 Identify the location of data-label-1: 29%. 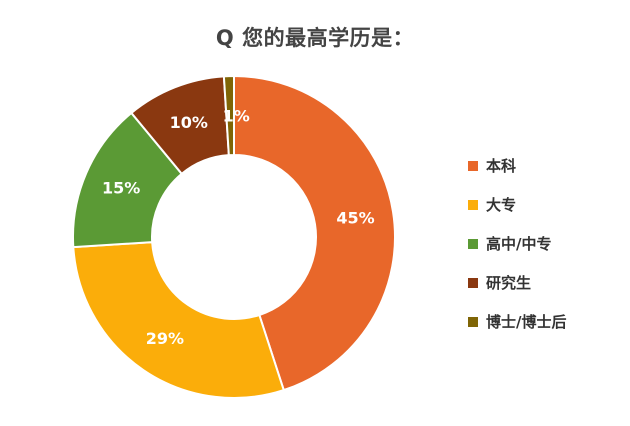
(165, 338).